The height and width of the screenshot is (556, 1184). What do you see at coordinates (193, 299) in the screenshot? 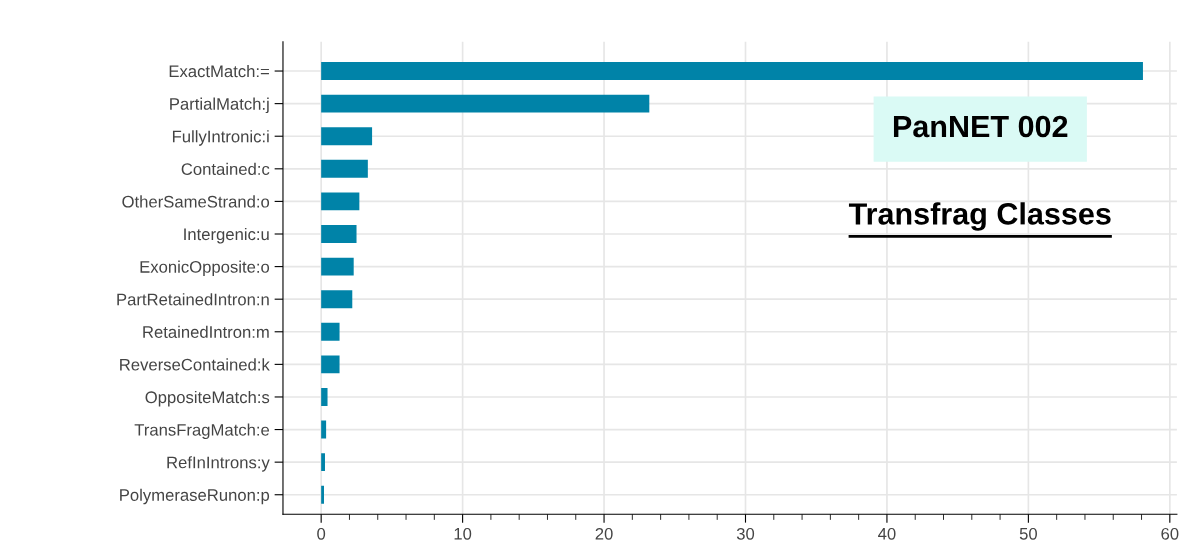
I see `y-tick-label: PartRetainedIntron:n` at bounding box center [193, 299].